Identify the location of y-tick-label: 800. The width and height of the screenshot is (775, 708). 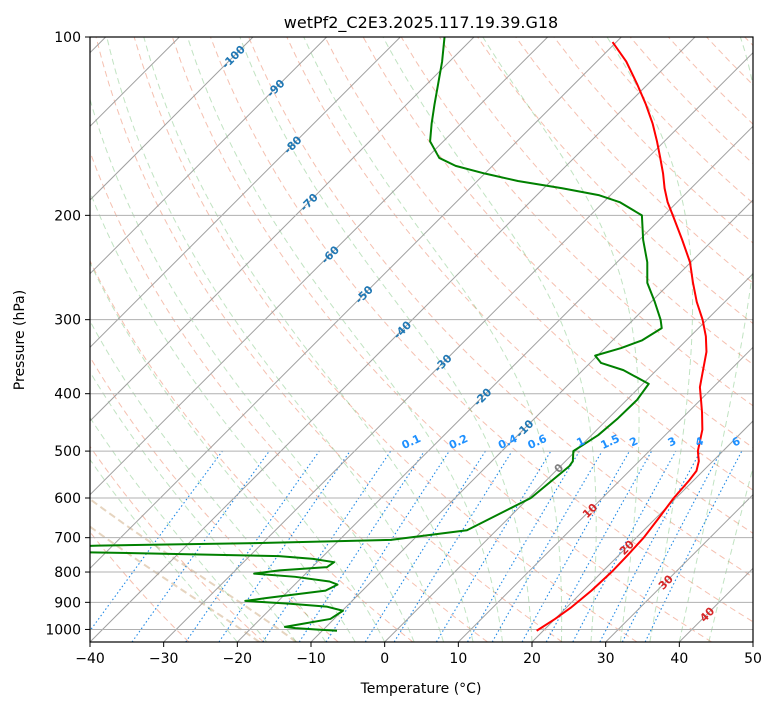
(67, 573).